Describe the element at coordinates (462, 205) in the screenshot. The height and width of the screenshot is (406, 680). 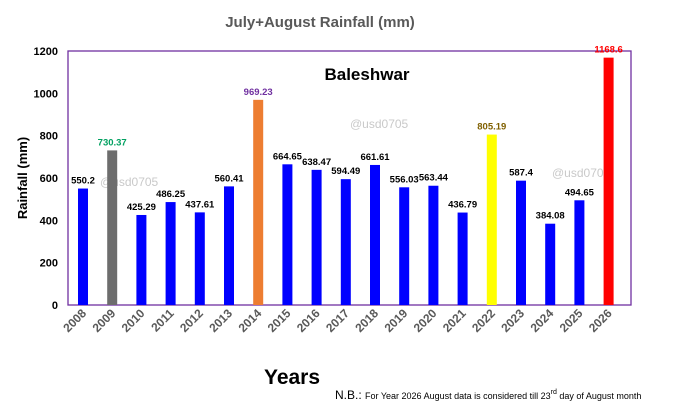
I see `data-label: 436.79` at that location.